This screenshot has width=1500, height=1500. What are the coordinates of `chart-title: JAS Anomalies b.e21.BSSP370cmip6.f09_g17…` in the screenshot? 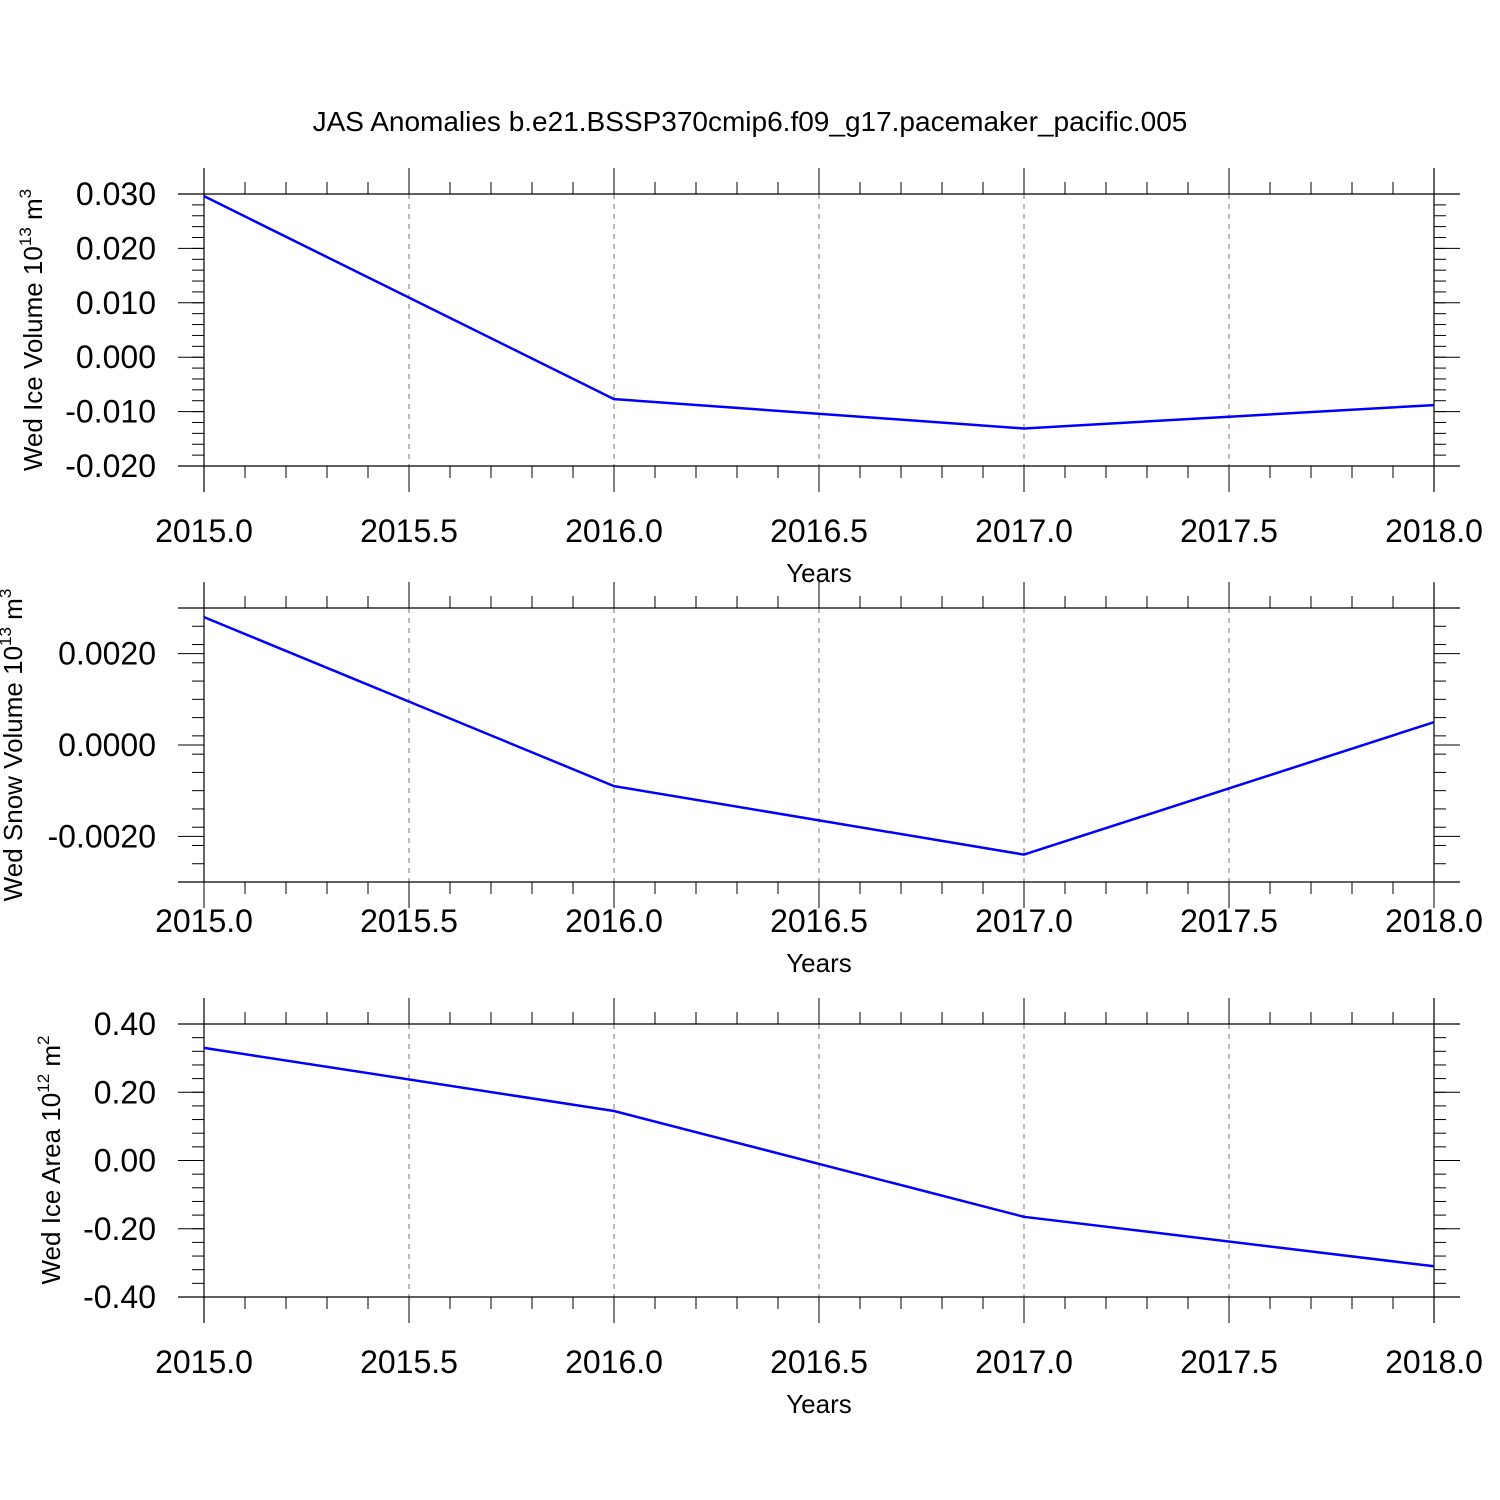 It's located at (750, 121).